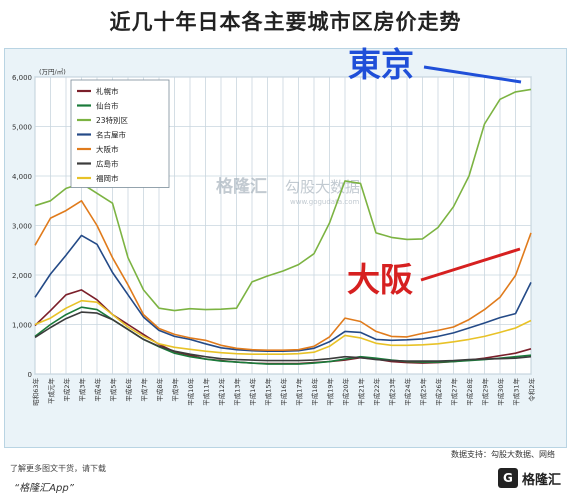 This screenshot has width=571, height=500. I want to click on legend-label: 仙台市, so click(107, 106).